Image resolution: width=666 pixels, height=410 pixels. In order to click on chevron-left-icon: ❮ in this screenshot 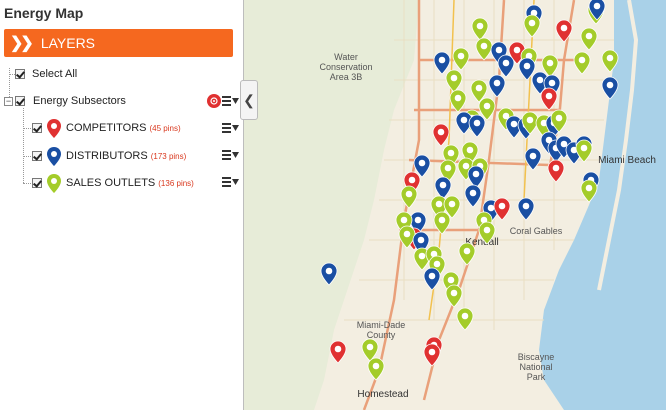, I will do `click(249, 99)`.